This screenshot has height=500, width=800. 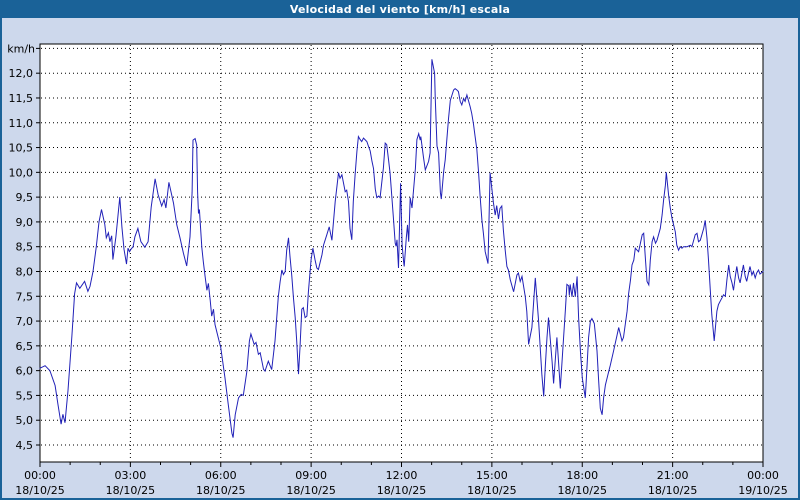 I want to click on svg-text: 09:00, so click(x=311, y=475).